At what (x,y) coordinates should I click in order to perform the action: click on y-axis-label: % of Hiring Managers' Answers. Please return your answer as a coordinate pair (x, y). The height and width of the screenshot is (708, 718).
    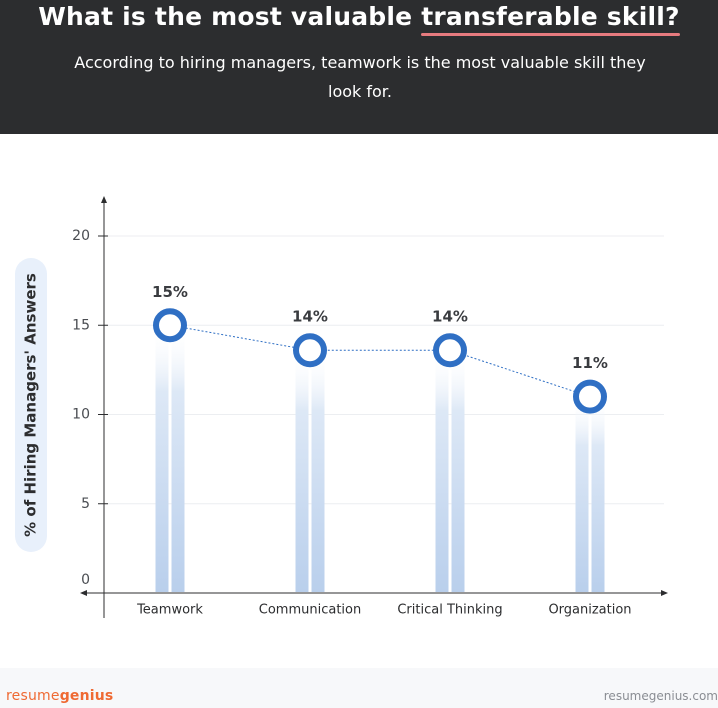
    Looking at the image, I should click on (31, 405).